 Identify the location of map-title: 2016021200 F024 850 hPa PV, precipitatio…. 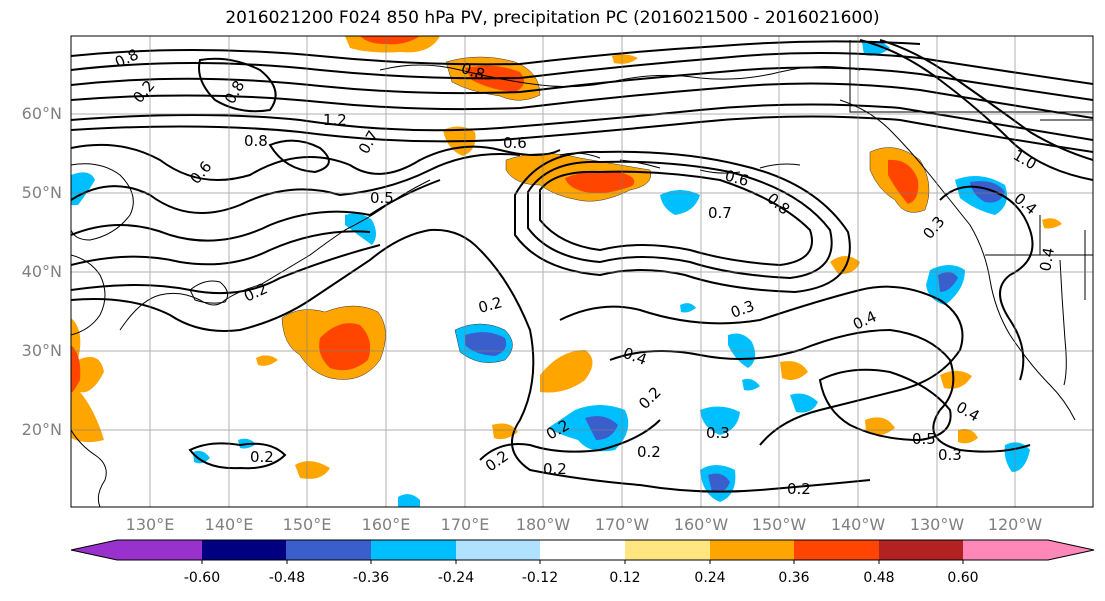
(552, 18).